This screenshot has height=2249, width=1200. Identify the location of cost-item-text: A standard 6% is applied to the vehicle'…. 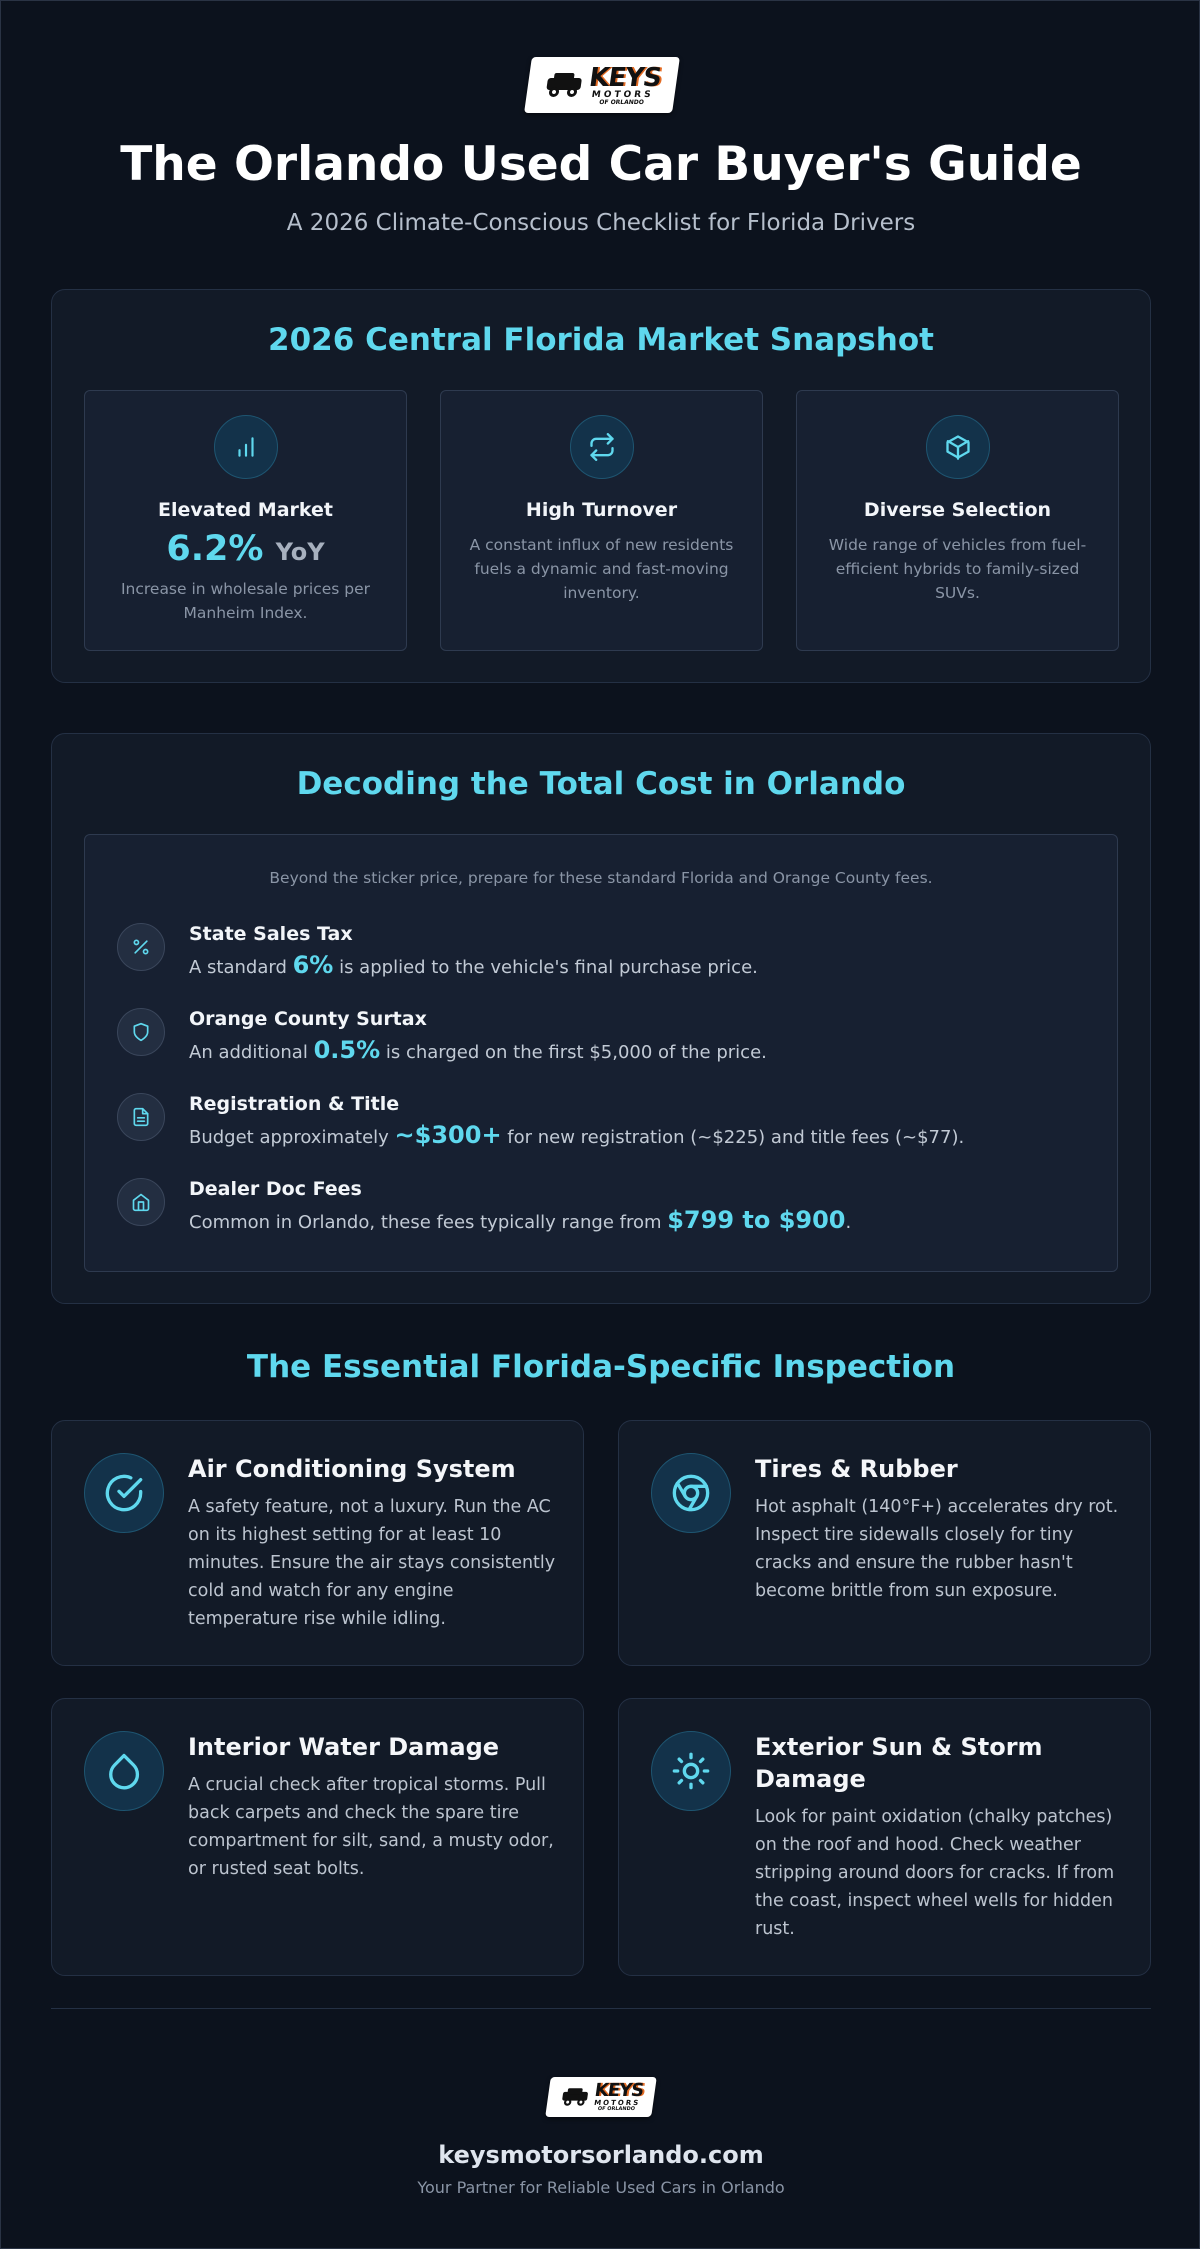
(473, 965).